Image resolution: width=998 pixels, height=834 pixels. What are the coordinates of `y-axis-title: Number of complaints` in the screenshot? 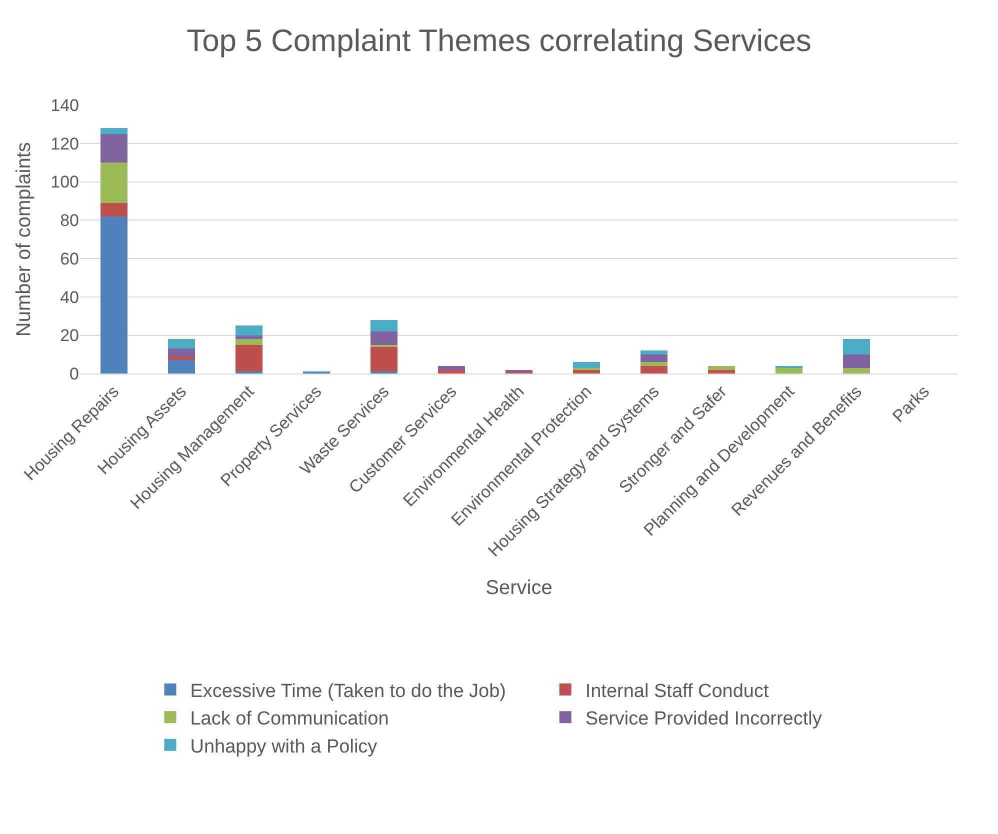 It's located at (24, 239).